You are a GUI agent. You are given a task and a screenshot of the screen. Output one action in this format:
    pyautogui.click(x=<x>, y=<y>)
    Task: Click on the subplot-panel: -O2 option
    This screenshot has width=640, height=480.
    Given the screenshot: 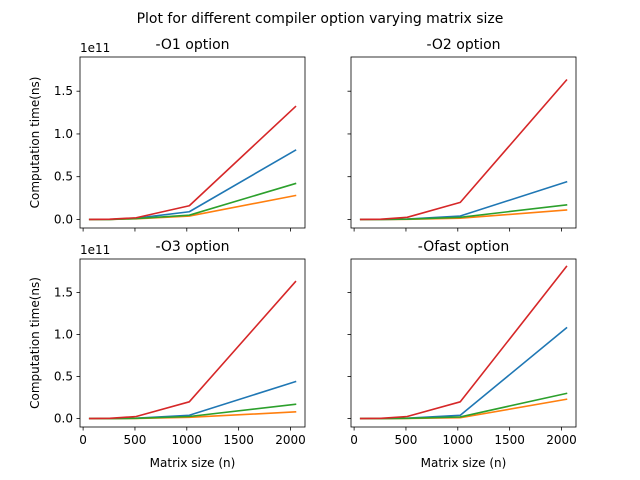 What is the action you would take?
    pyautogui.click(x=462, y=134)
    